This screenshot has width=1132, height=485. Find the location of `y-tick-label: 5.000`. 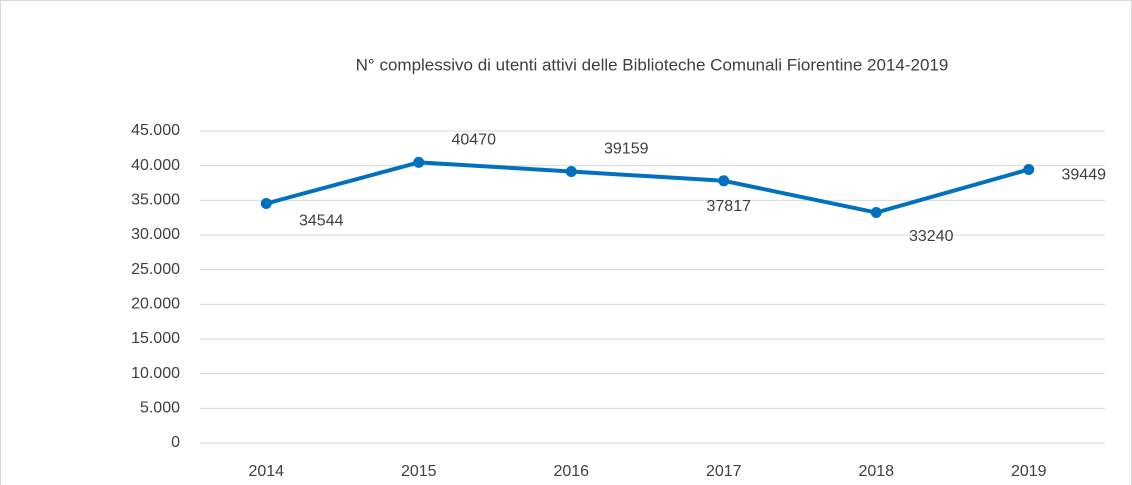

y-tick-label: 5.000 is located at coordinates (160, 408).